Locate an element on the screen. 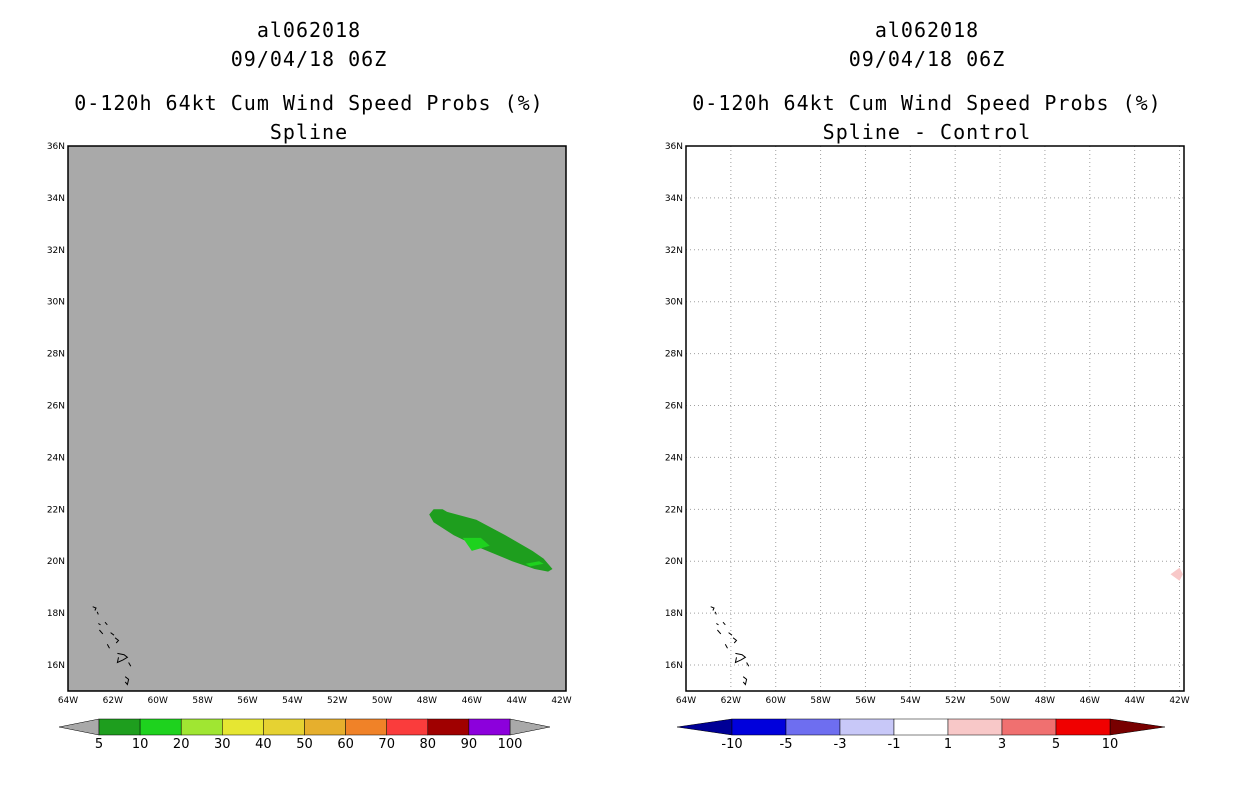 This screenshot has width=1236, height=800. p0-colorbar-label-0: 5 is located at coordinates (99, 744).